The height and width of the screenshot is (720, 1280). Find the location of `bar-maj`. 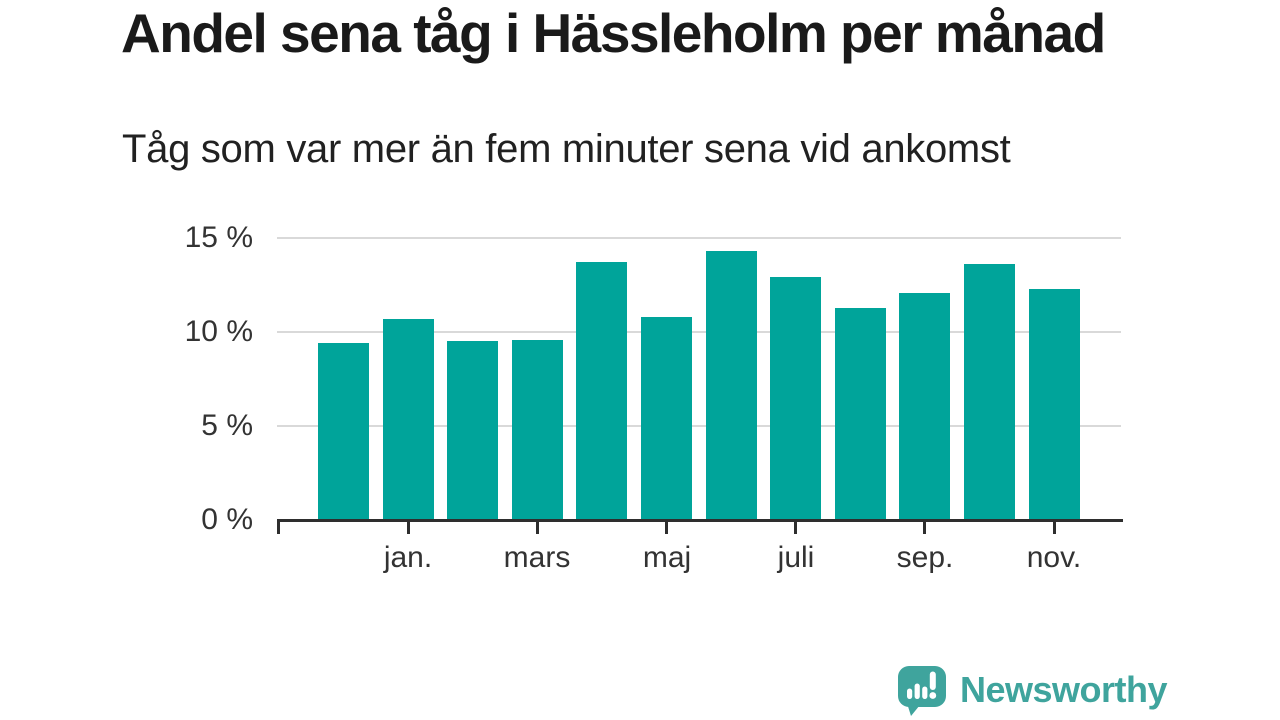

bar-maj is located at coordinates (666, 418).